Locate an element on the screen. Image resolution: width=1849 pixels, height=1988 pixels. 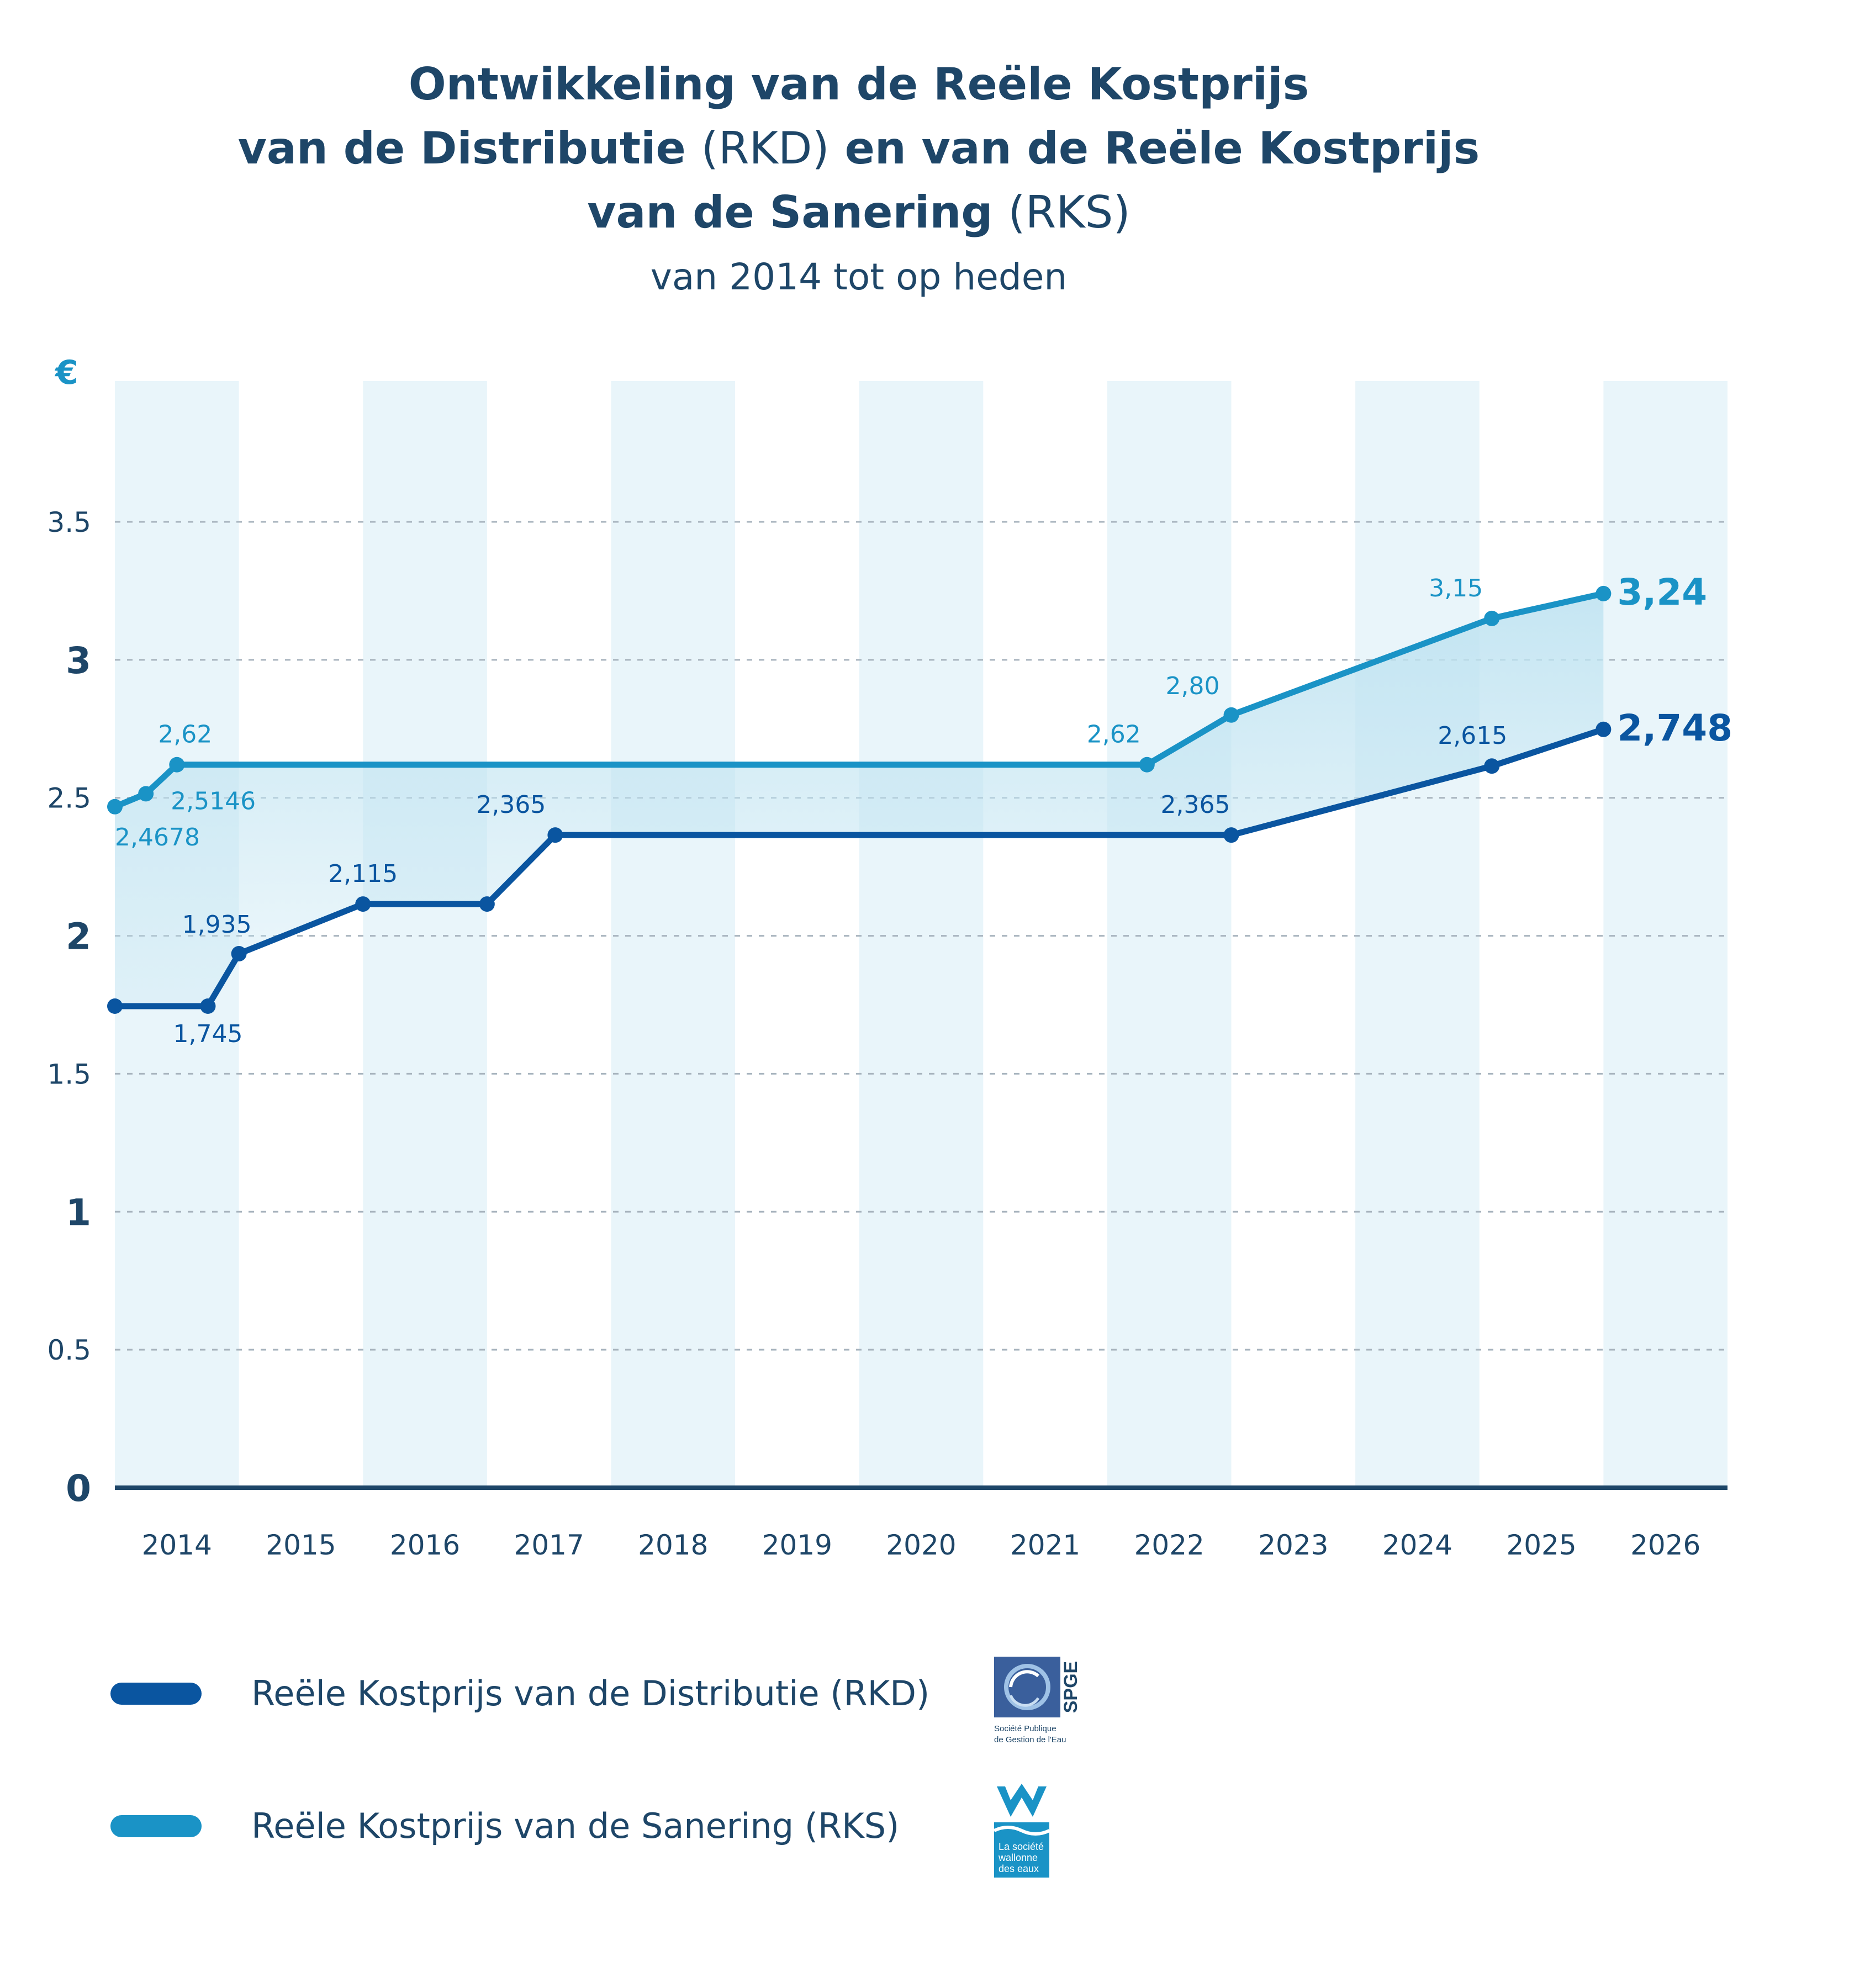
y-tick-label: 0.5 is located at coordinates (69, 1350).